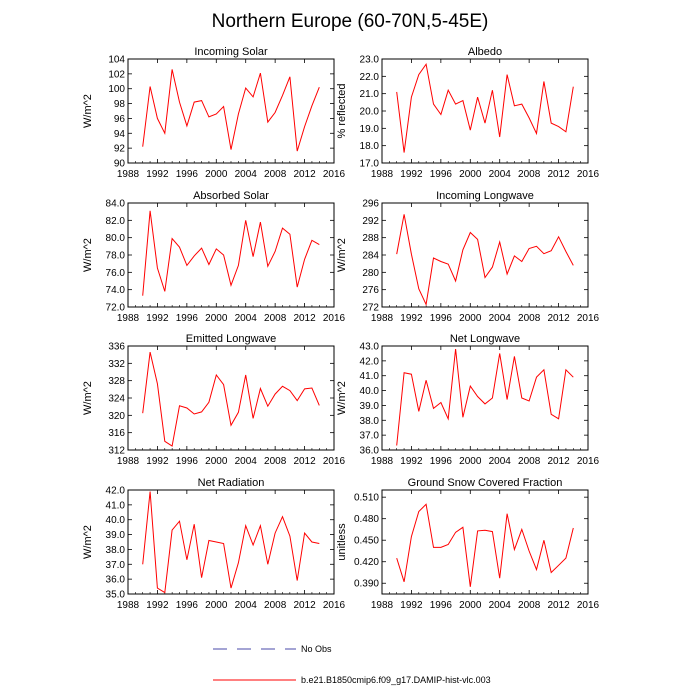 This screenshot has height=700, width=700. Describe the element at coordinates (366, 541) in the screenshot. I see `y-tick-label: 0.450` at that location.